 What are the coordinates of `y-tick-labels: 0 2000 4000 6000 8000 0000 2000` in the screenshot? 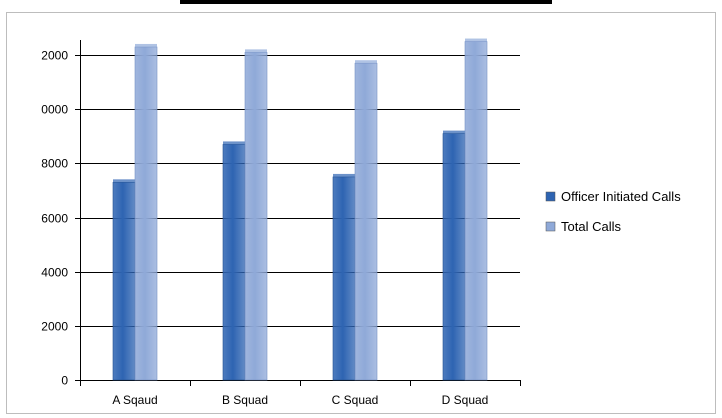 It's located at (54, 218).